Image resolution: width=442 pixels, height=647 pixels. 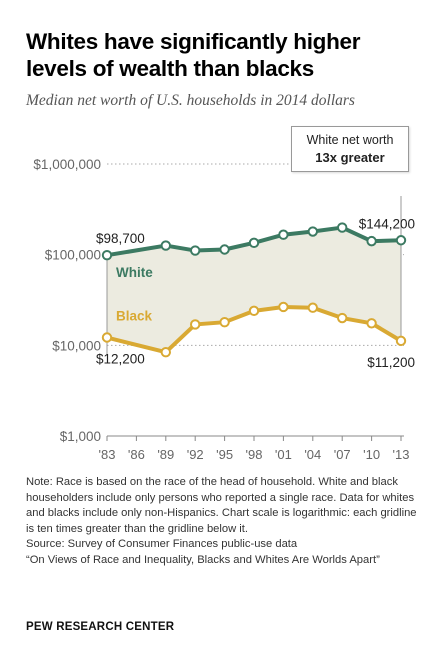 What do you see at coordinates (80, 436) in the screenshot?
I see `y-tick-label: $1,000` at bounding box center [80, 436].